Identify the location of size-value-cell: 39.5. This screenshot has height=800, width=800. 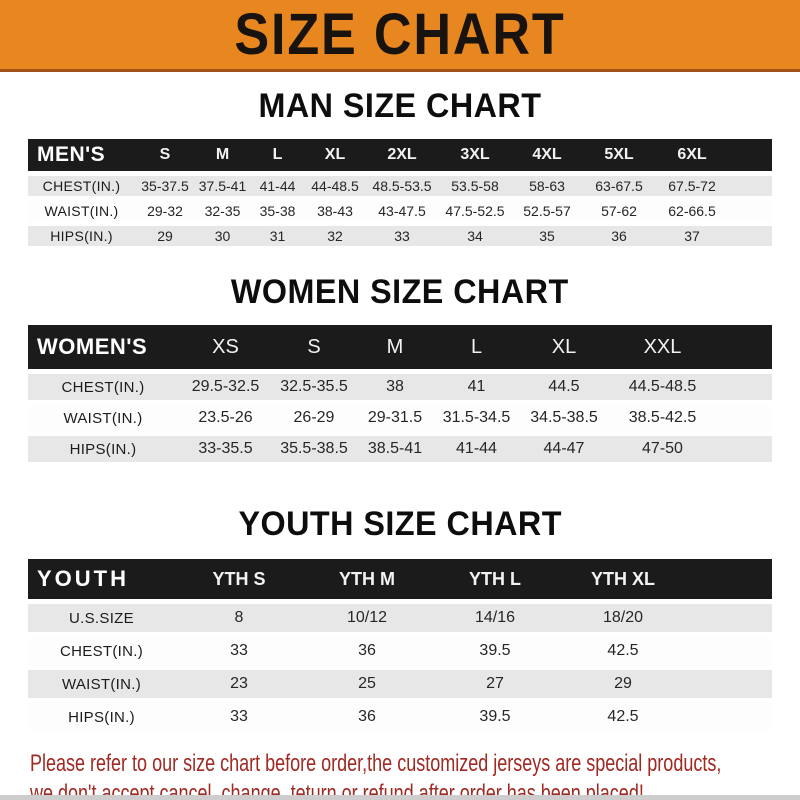
(495, 716).